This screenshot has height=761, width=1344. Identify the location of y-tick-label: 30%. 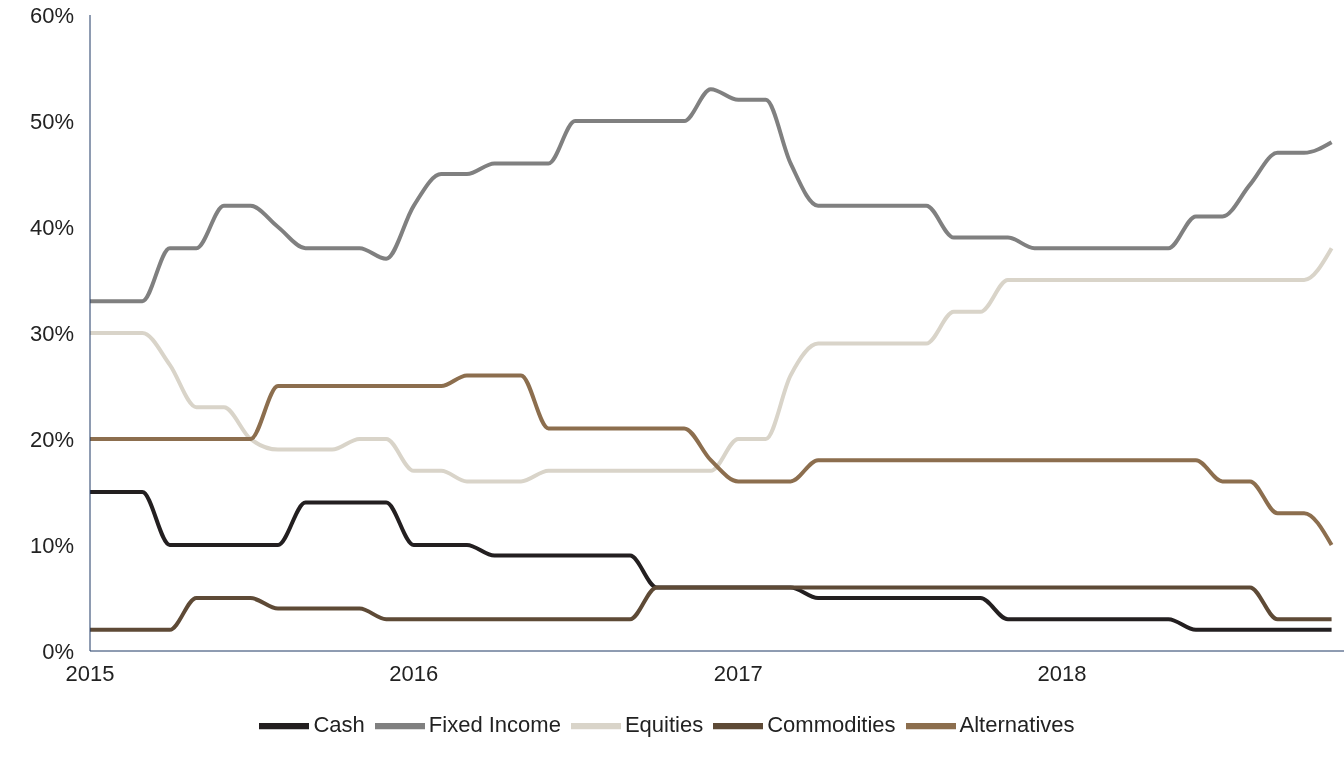
(51, 333).